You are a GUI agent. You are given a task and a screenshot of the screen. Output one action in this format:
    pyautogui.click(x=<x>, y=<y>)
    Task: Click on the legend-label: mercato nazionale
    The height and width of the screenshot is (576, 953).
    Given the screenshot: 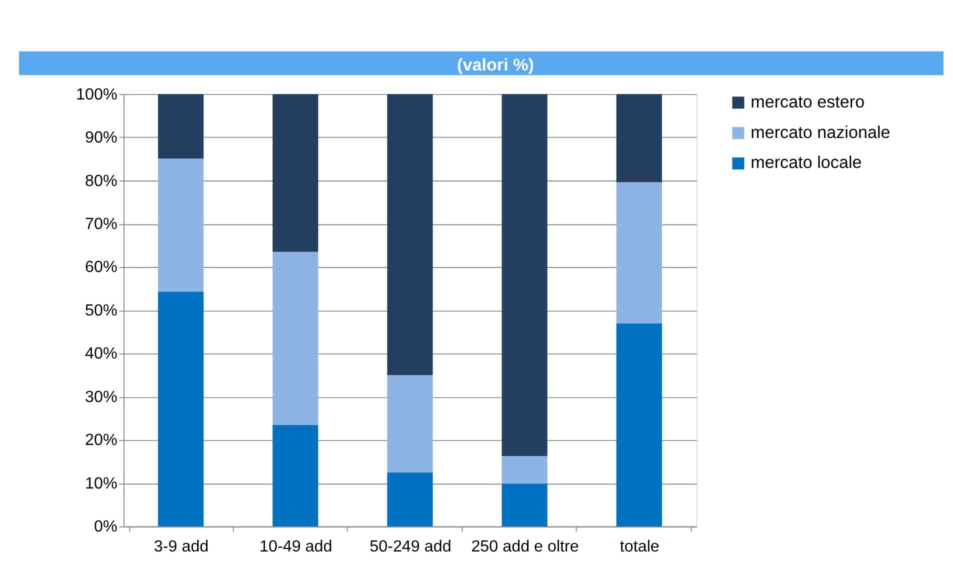 What is the action you would take?
    pyautogui.click(x=820, y=132)
    